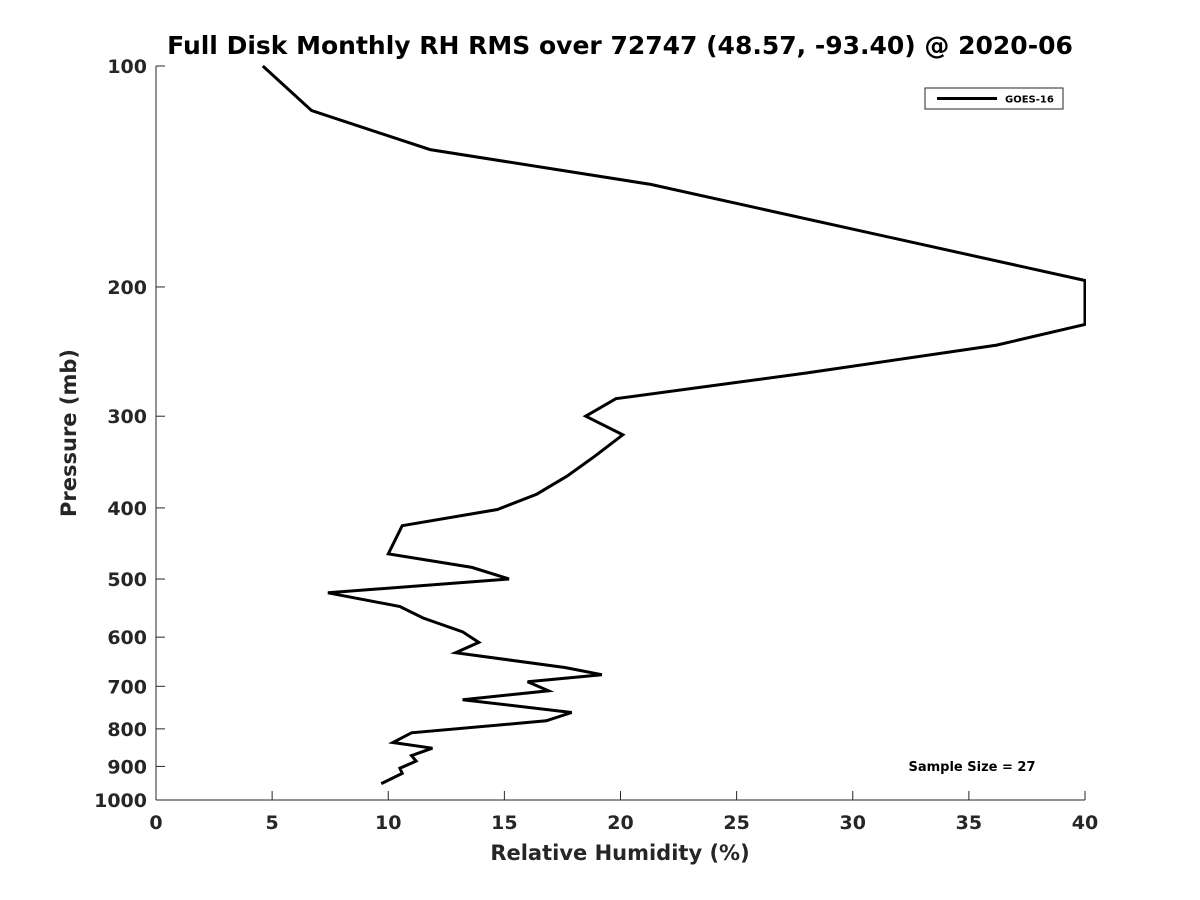 The width and height of the screenshot is (1200, 900). What do you see at coordinates (127, 638) in the screenshot?
I see `y-tick-label: 600` at bounding box center [127, 638].